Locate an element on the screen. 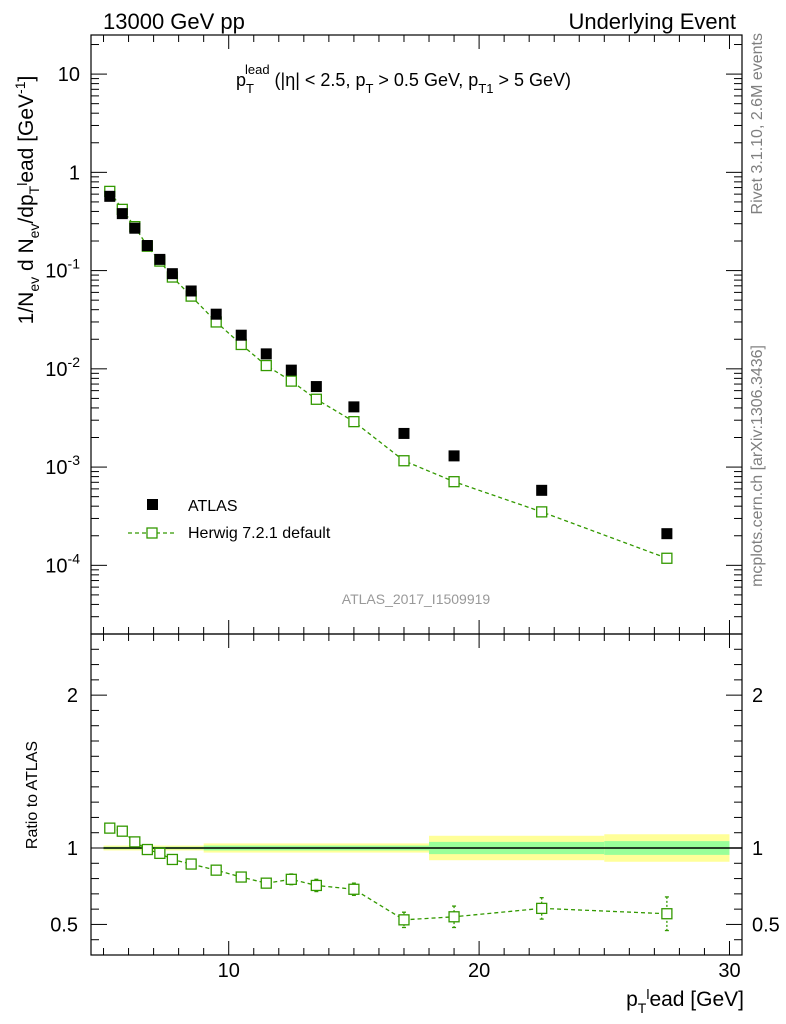  legend-herwig-marker is located at coordinates (152, 533).